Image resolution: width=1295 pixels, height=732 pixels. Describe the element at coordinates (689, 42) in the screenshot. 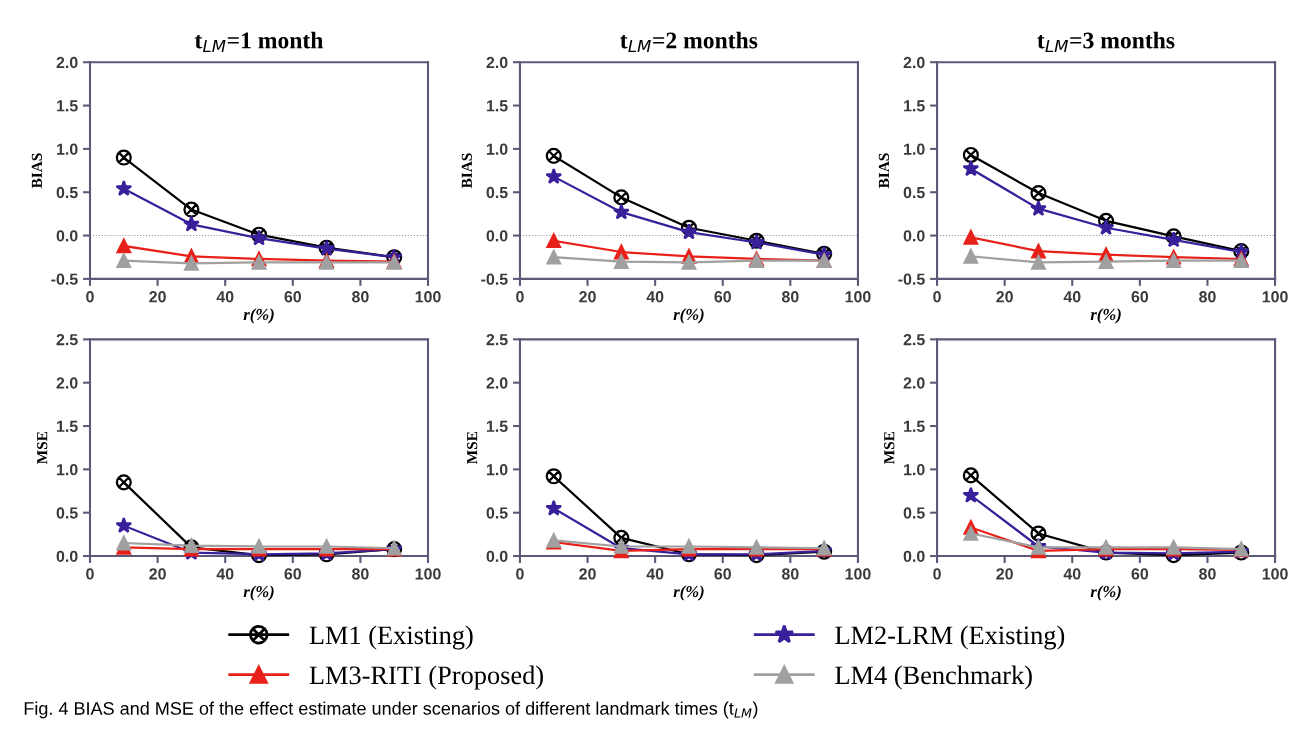

I see `chart-title: t$_{LM}$=2 months` at that location.